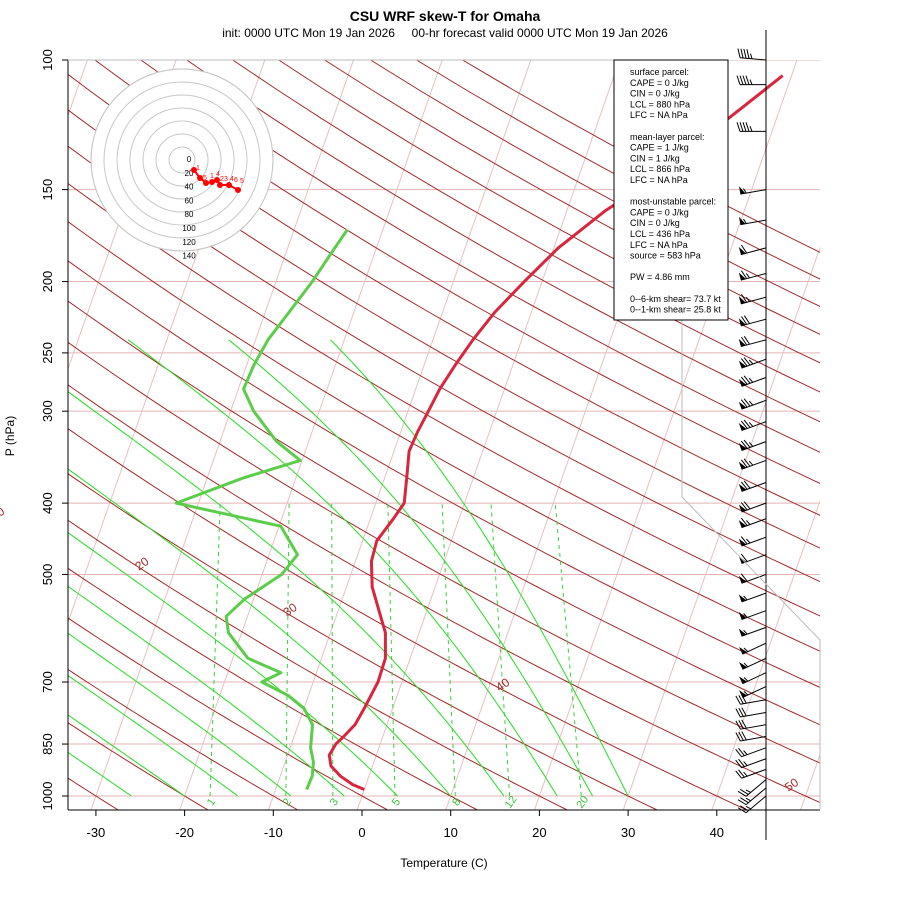 The image size is (900, 900). Describe the element at coordinates (47, 282) in the screenshot. I see `y-tick-label: 200` at that location.